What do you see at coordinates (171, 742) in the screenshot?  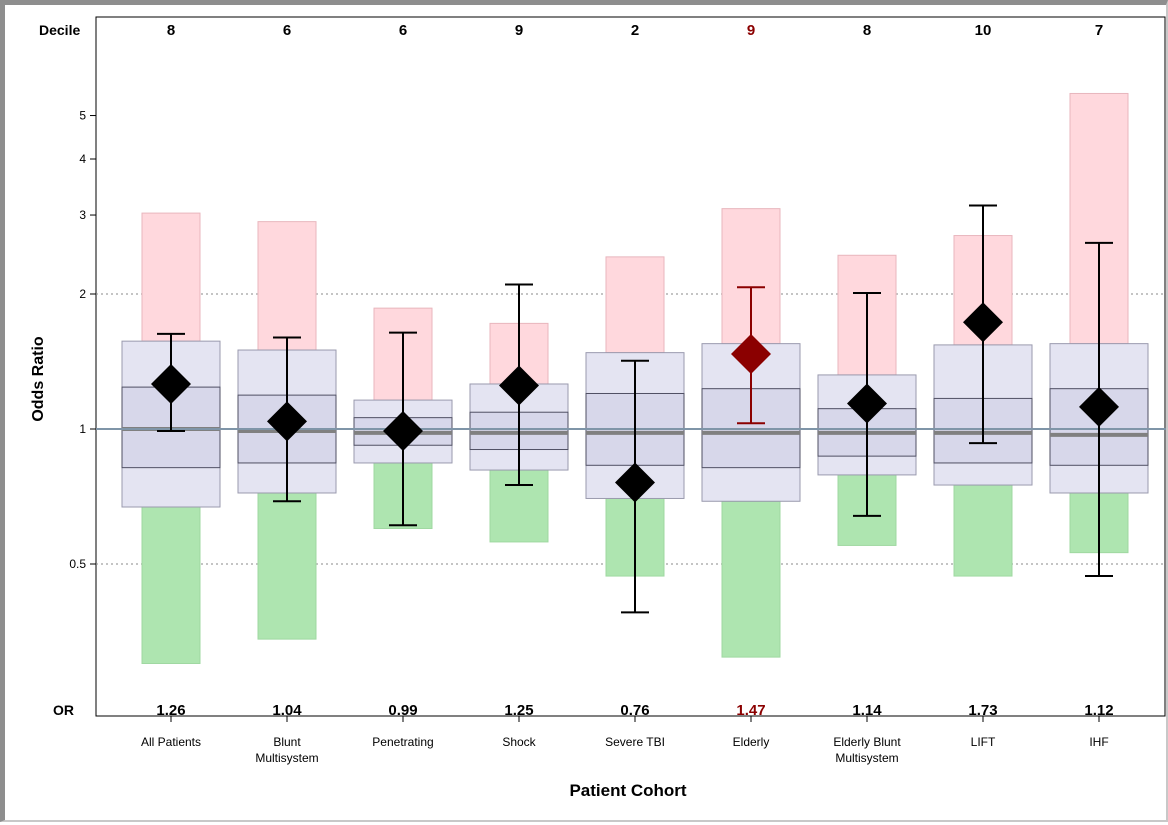 I see `cohort-label: All Patients` at bounding box center [171, 742].